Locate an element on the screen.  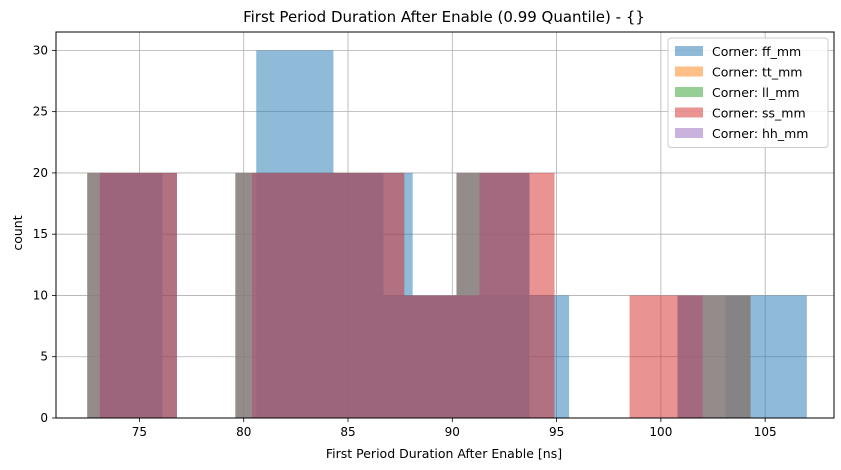
y-axis-ticks: 0 5 10 15 20 25 30 is located at coordinates (44, 234).